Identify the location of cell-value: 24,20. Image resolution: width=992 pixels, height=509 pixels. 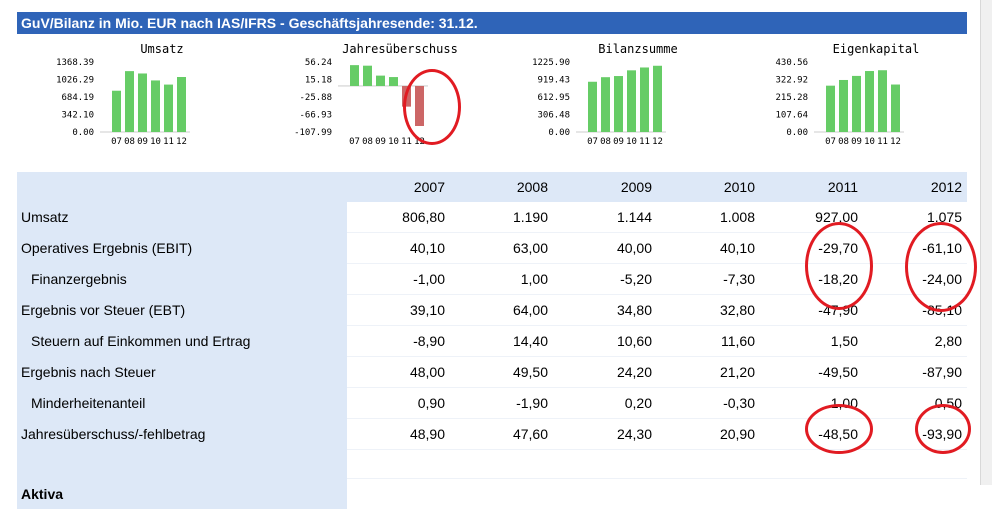
(605, 372).